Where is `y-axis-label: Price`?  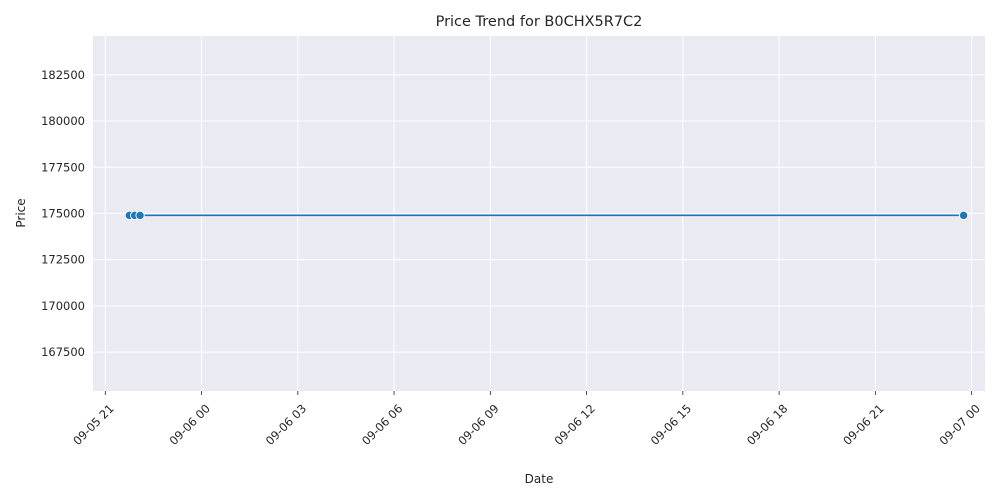 y-axis-label: Price is located at coordinates (21, 212).